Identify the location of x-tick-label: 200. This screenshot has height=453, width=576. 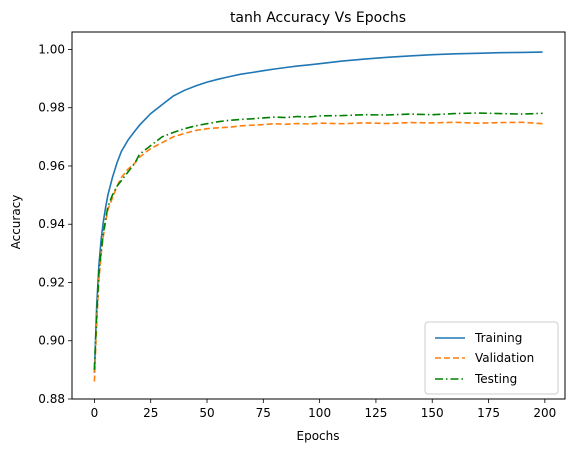
(544, 413).